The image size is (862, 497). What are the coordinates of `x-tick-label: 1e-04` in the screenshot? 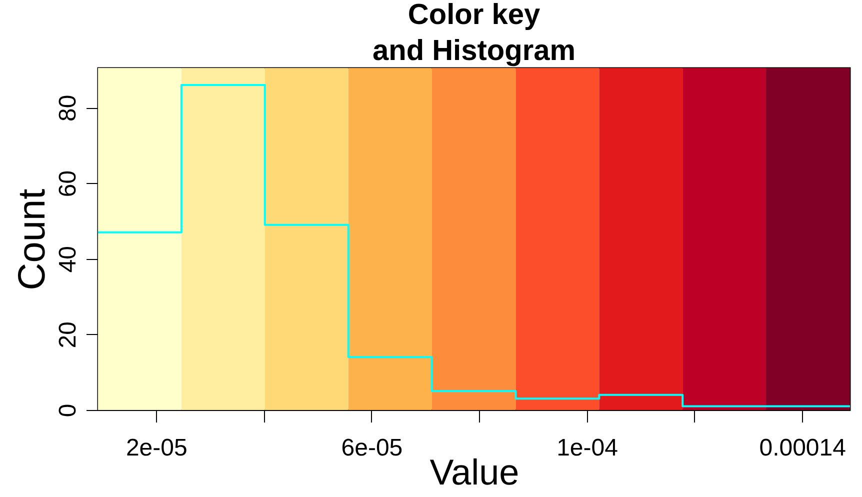 It's located at (587, 448).